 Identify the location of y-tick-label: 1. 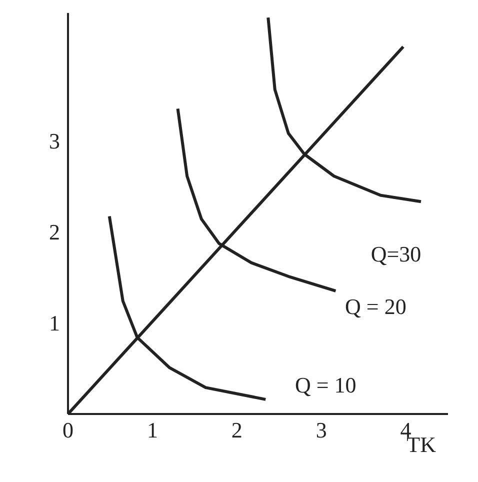
(54, 323).